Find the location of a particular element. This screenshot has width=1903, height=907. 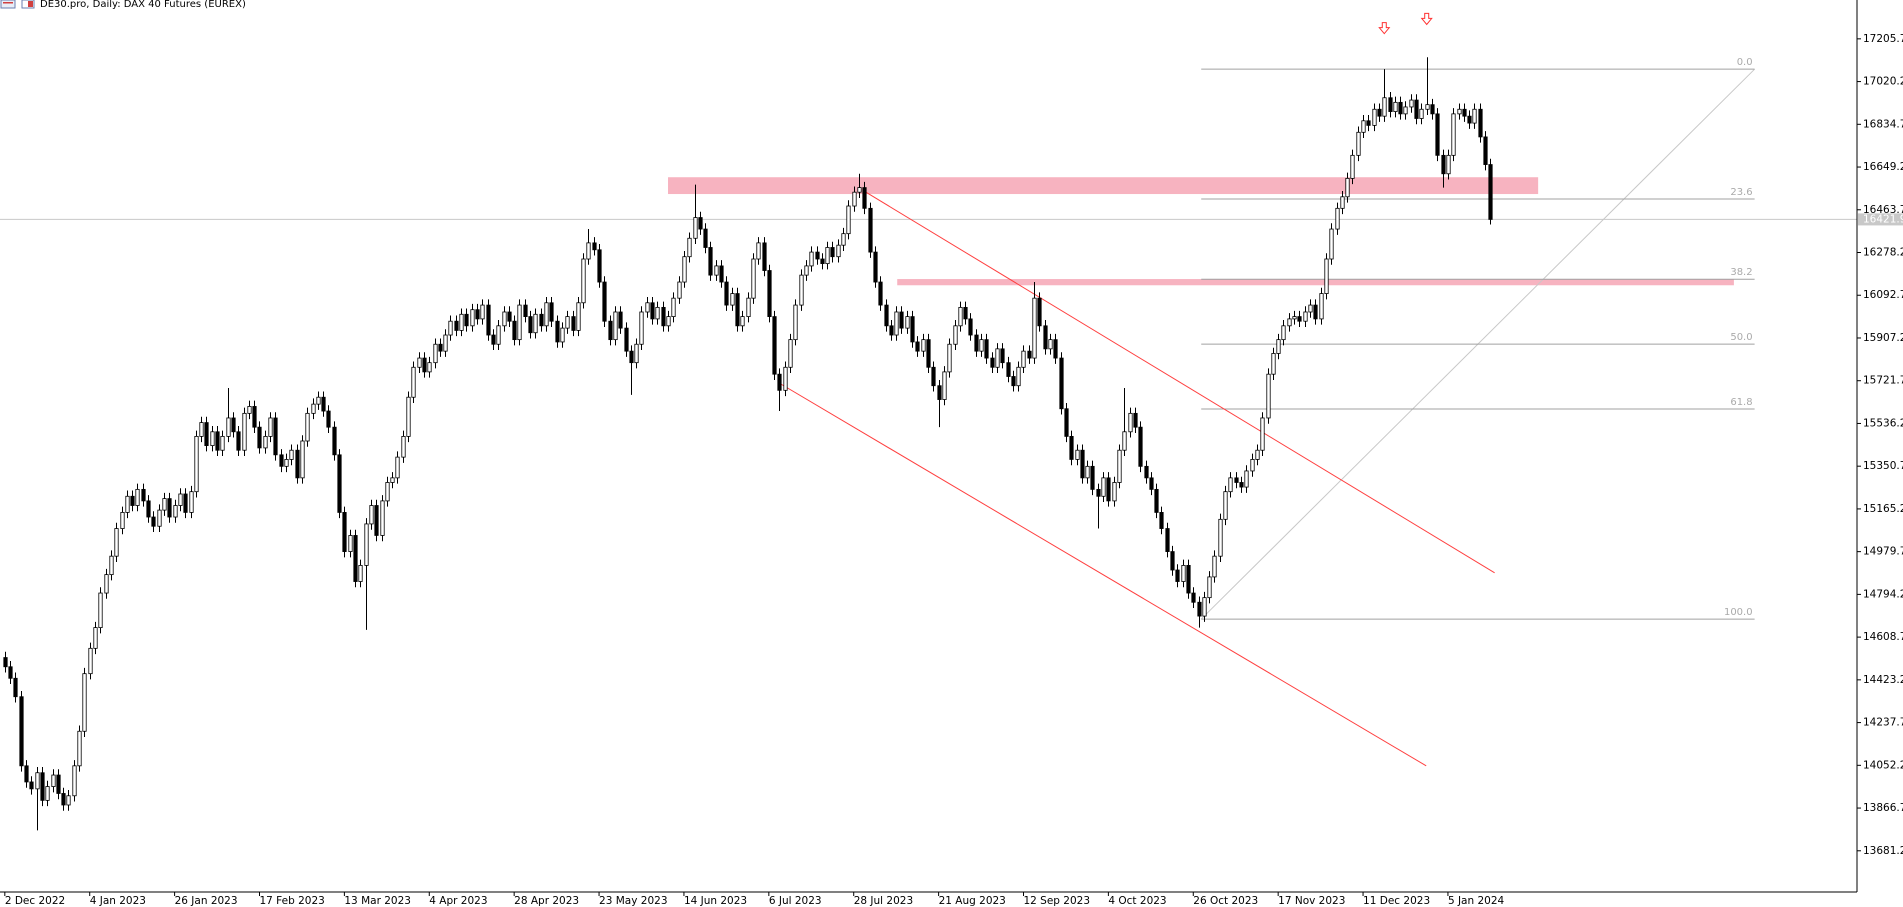

y-tick-label: 13681.2 is located at coordinates (1883, 851).